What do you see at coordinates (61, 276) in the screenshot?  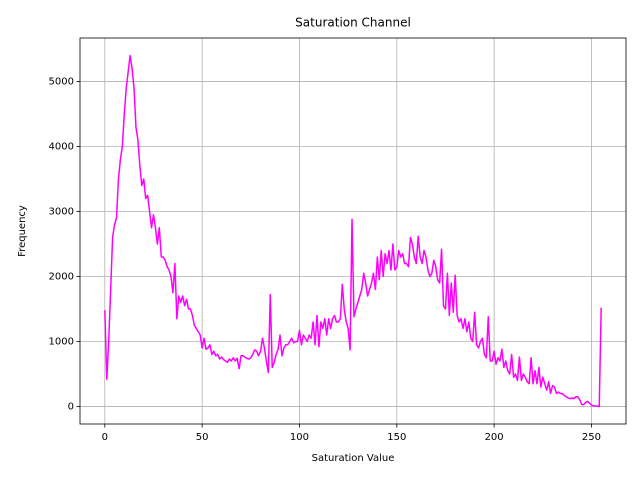 I see `y-tick-label: 2000` at bounding box center [61, 276].